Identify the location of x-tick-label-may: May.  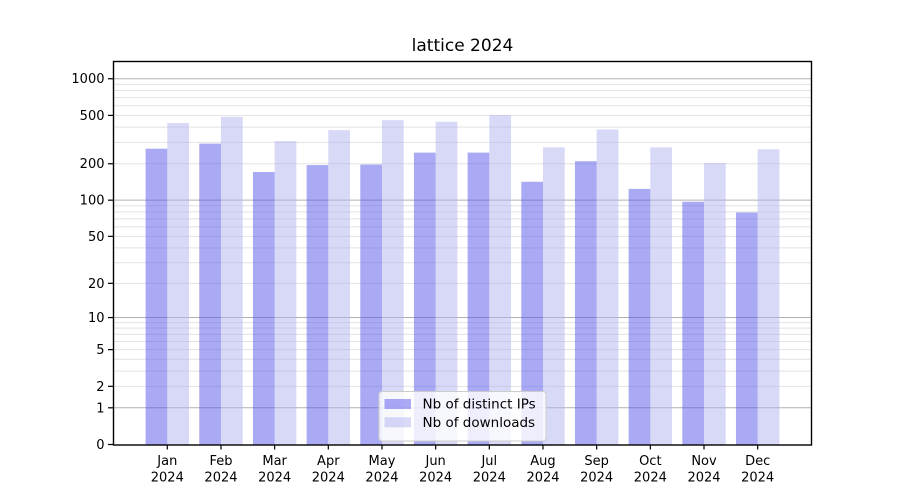
(382, 461).